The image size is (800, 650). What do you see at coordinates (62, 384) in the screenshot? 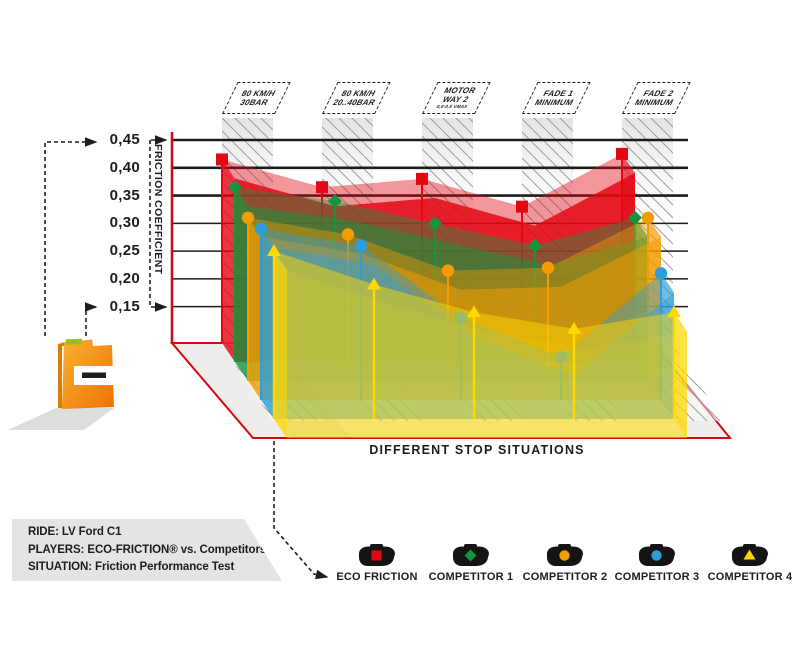
I see `folder-icon` at bounding box center [62, 384].